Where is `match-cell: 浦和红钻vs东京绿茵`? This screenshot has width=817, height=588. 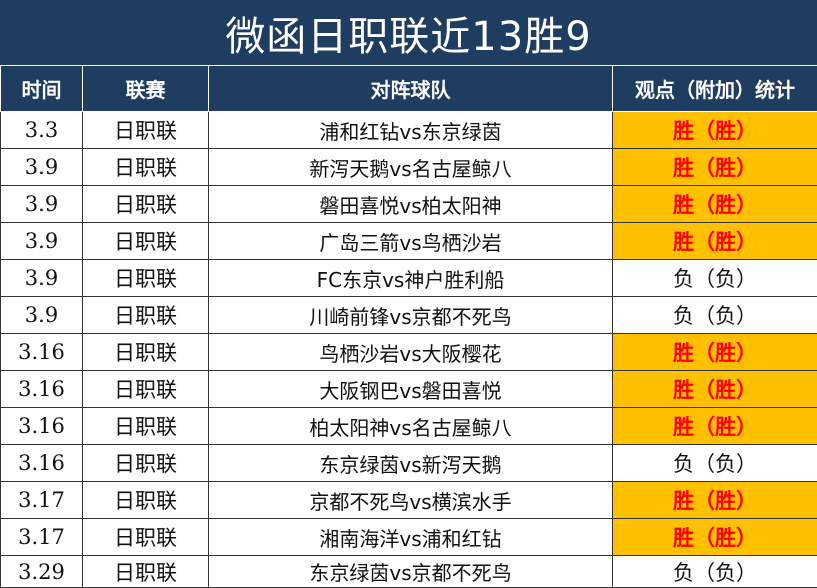 match-cell: 浦和红钻vs东京绿茵 is located at coordinates (411, 130).